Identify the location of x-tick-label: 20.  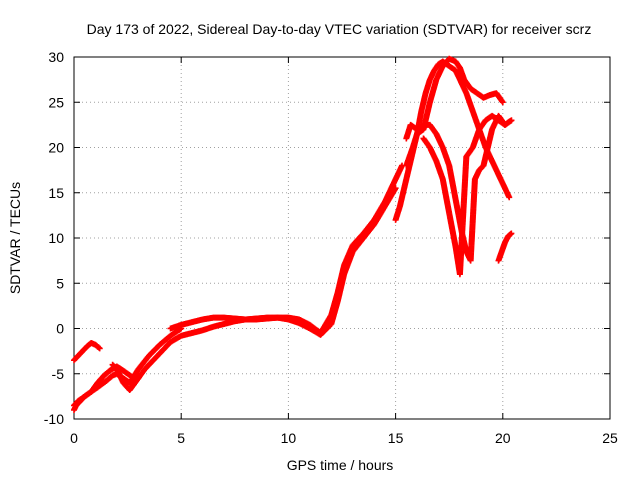
(503, 438).